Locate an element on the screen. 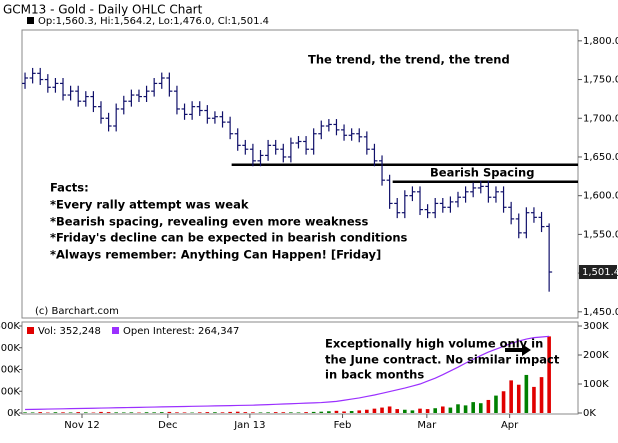 This screenshot has height=443, width=618. y2-tick-label: 100K is located at coordinates (596, 384).